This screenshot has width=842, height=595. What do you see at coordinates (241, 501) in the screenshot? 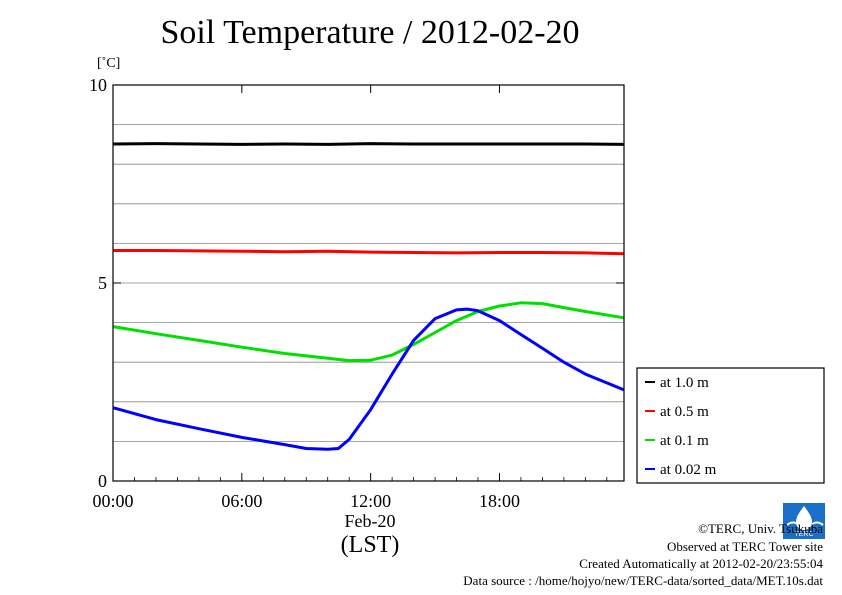
I see `x-tick-label: 06:00` at bounding box center [241, 501].